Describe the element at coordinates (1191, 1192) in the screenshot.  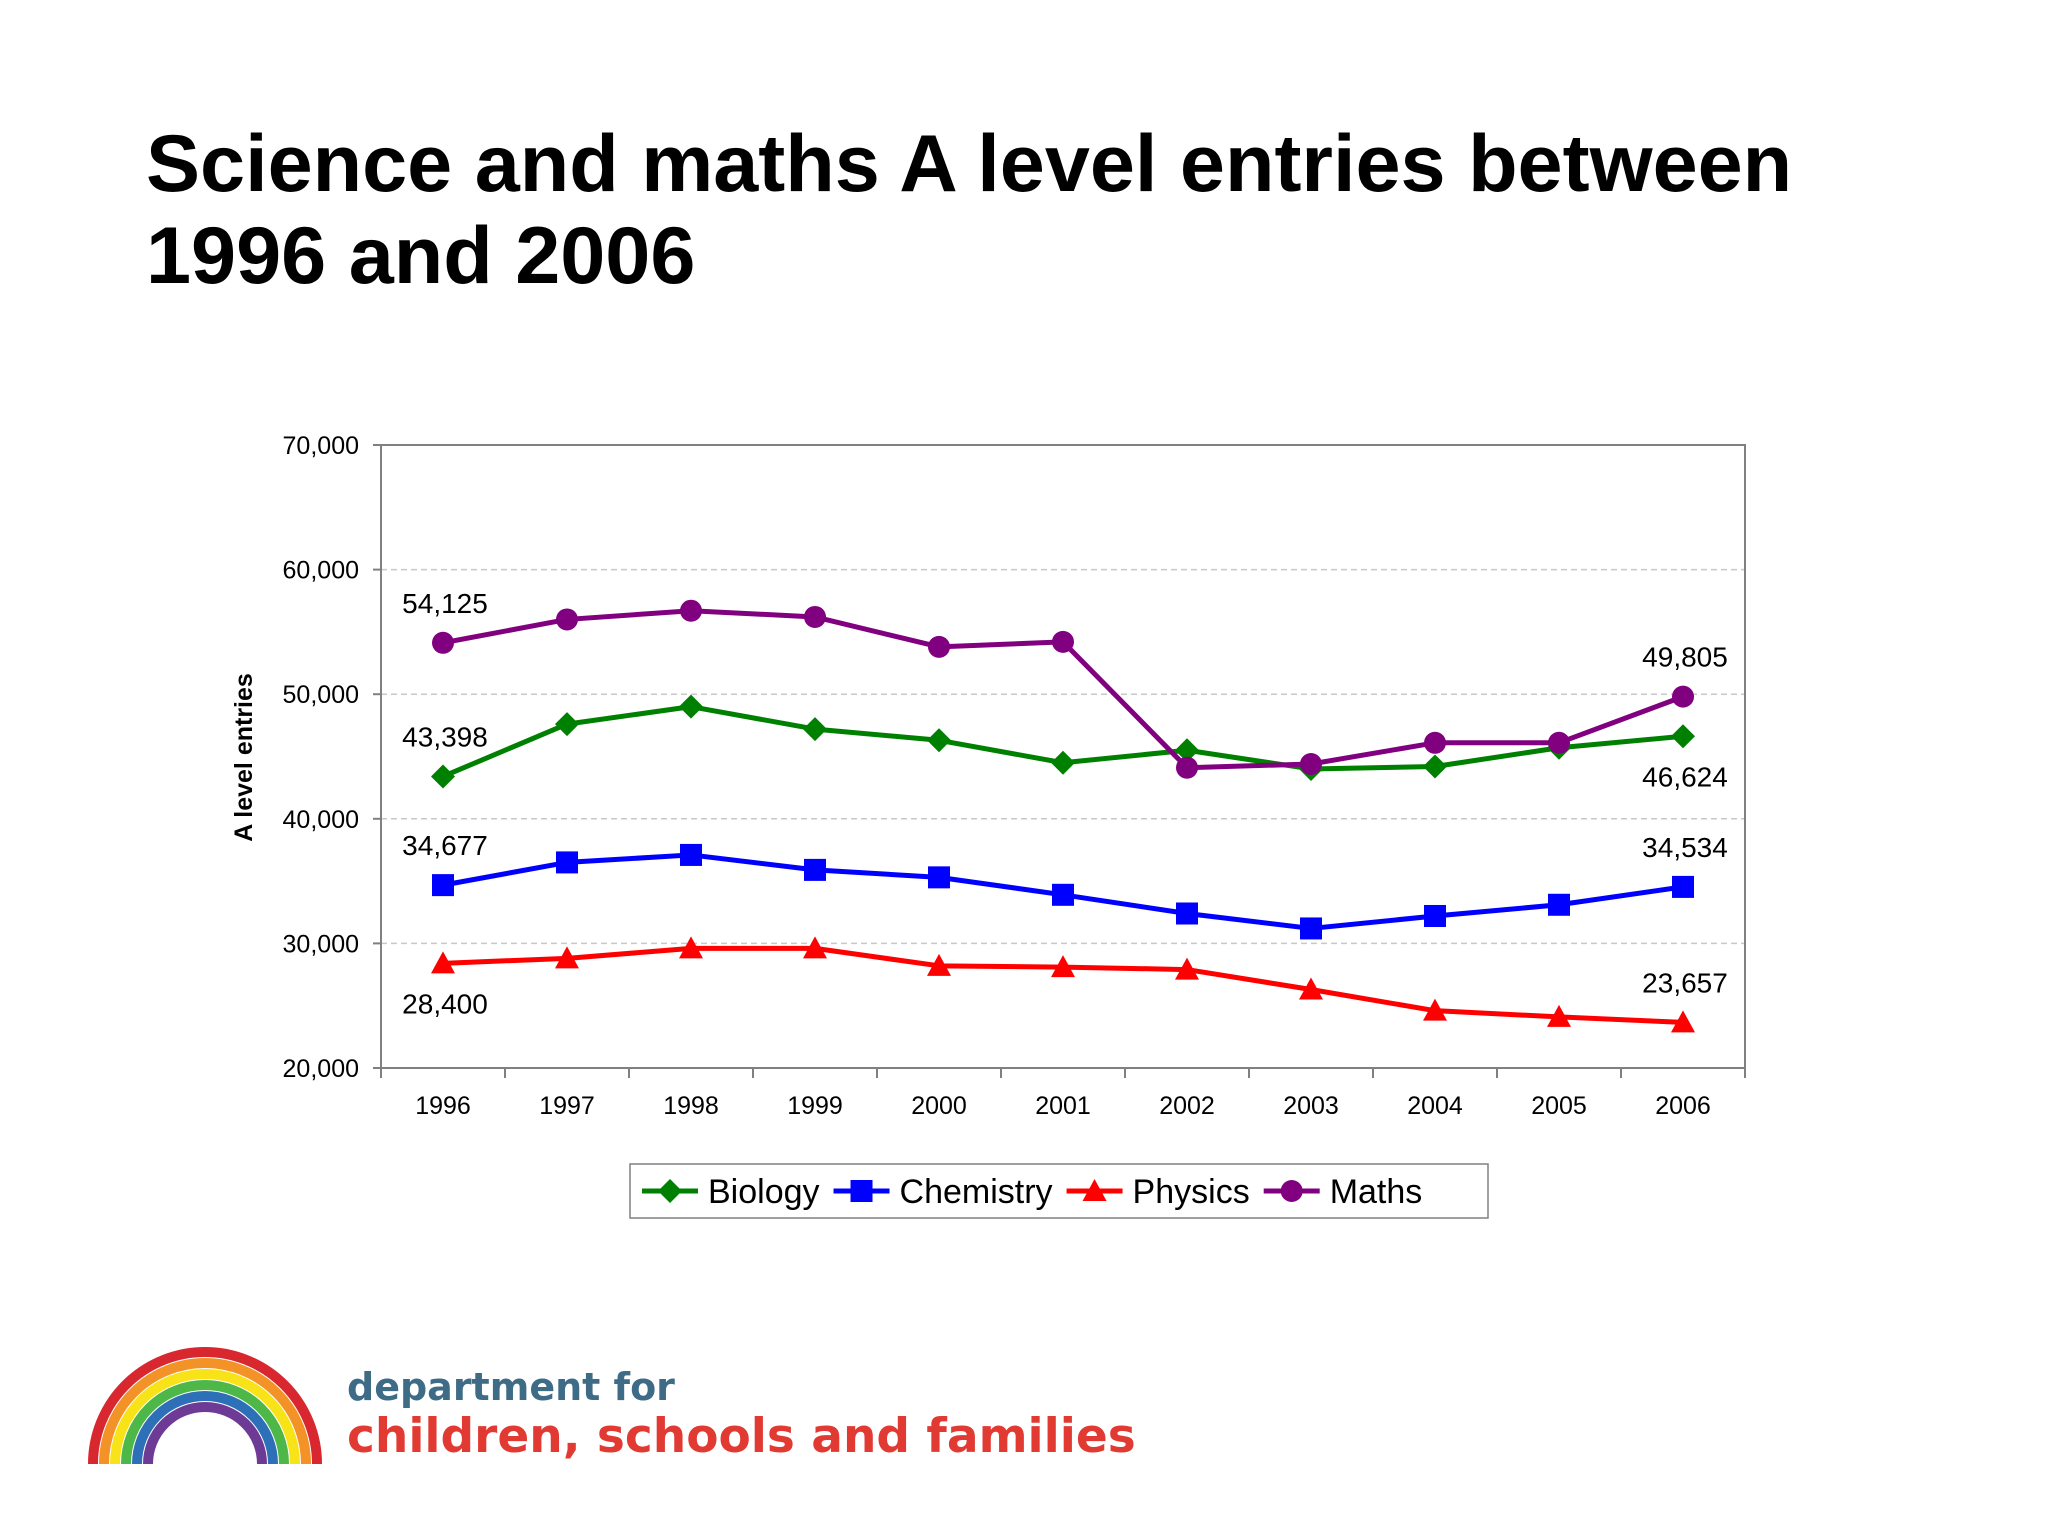
I see `legend-label-physics: Physics` at that location.